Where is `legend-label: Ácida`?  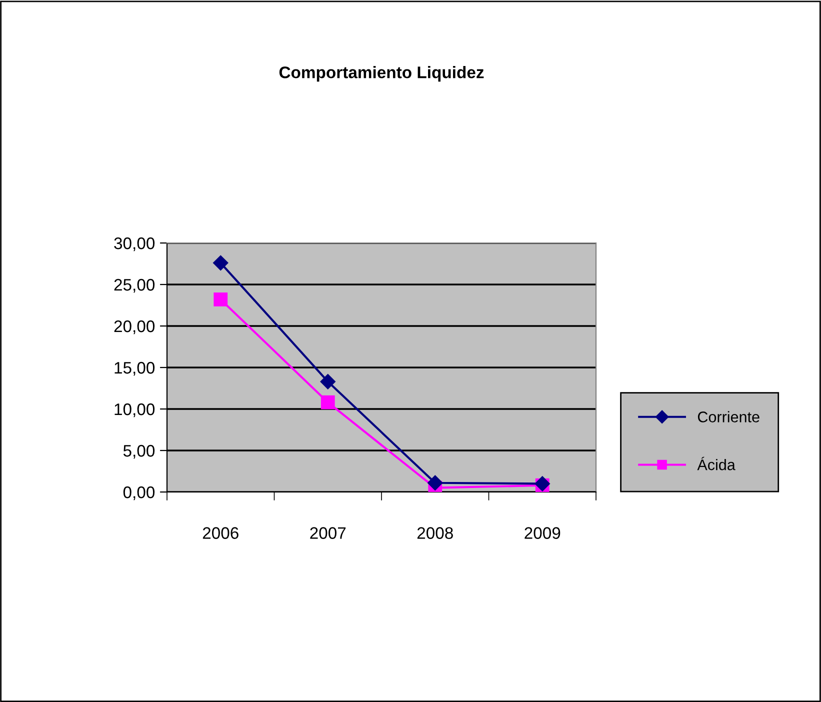
legend-label: Ácida is located at coordinates (716, 463).